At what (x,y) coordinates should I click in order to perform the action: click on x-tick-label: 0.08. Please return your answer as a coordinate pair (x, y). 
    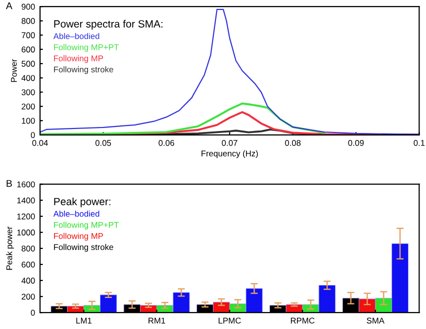
    Looking at the image, I should click on (293, 143).